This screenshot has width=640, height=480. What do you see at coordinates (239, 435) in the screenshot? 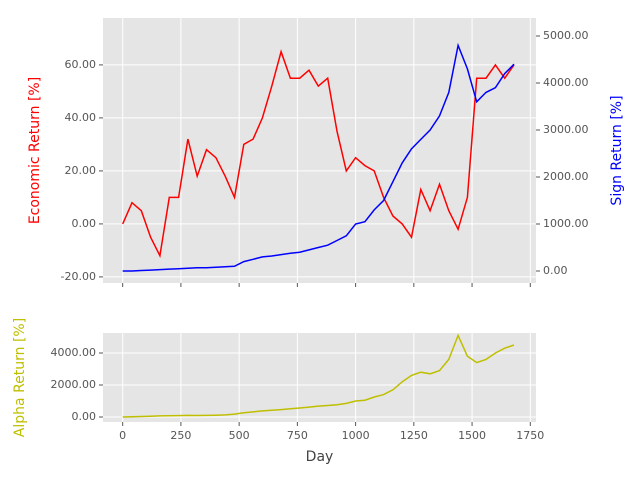
I see `x-tick-label: 500` at bounding box center [239, 435].